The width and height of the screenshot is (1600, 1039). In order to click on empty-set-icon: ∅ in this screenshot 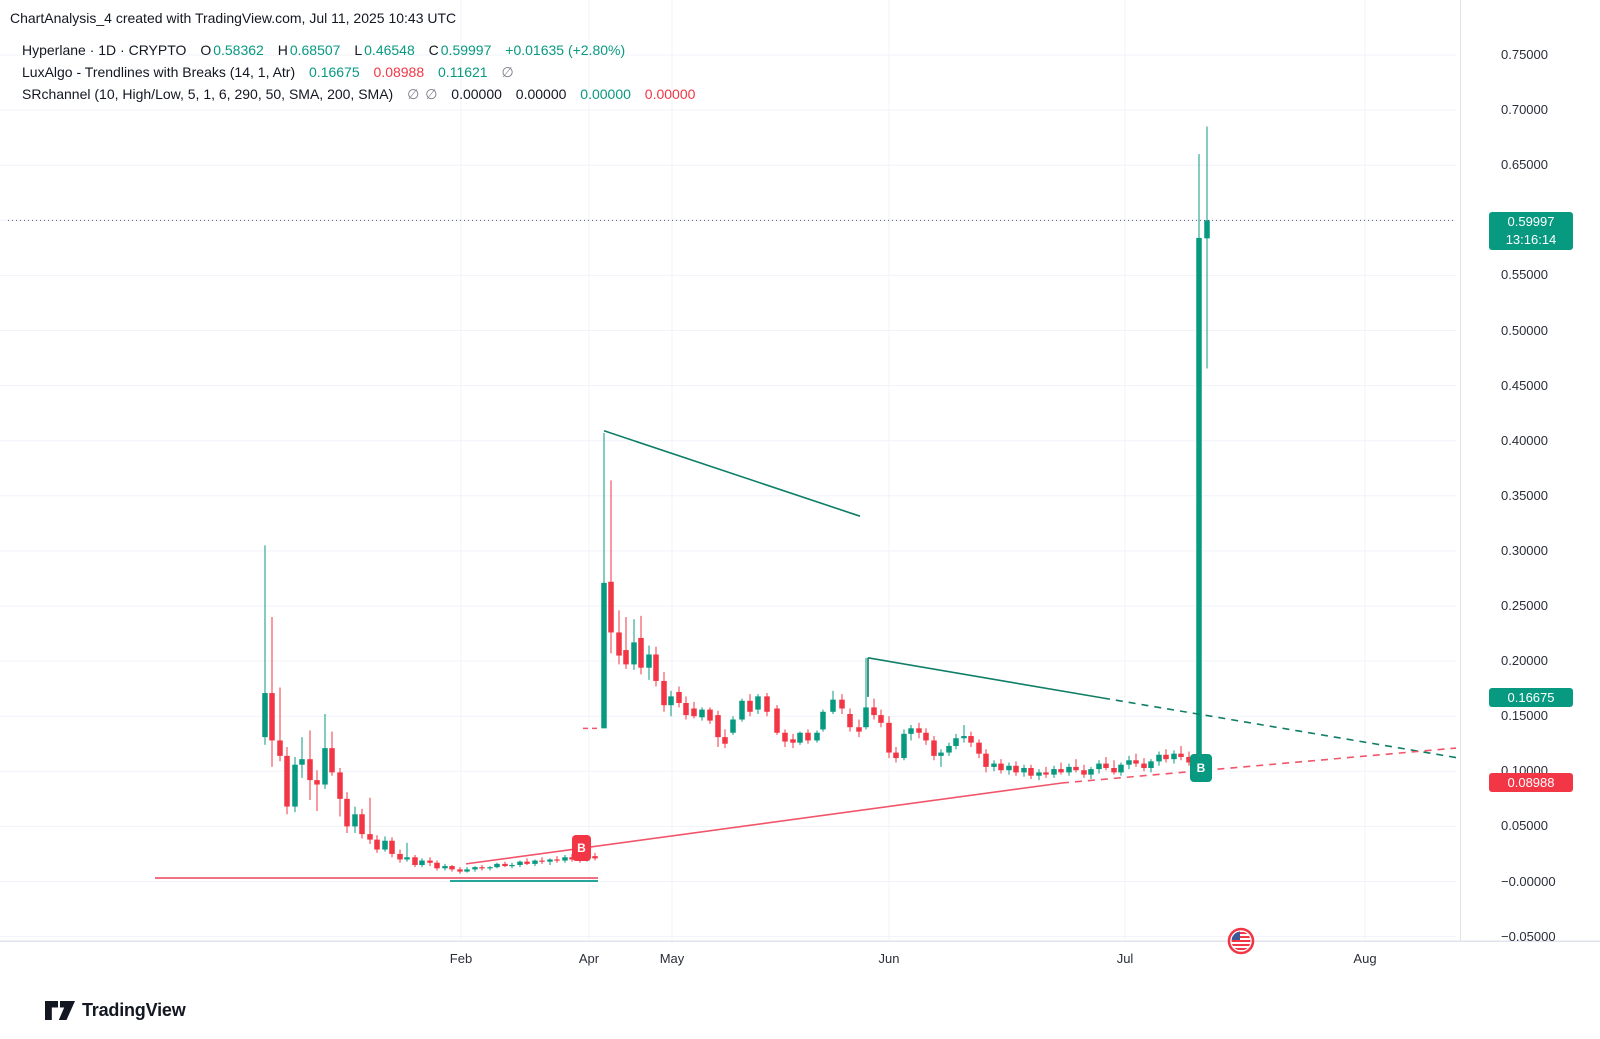, I will do `click(507, 72)`.